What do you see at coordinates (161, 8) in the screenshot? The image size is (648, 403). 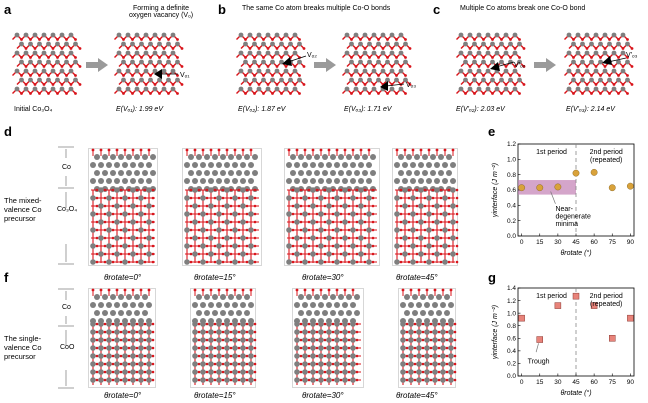 I see `panel-a-title-line1: Forming a definite` at bounding box center [161, 8].